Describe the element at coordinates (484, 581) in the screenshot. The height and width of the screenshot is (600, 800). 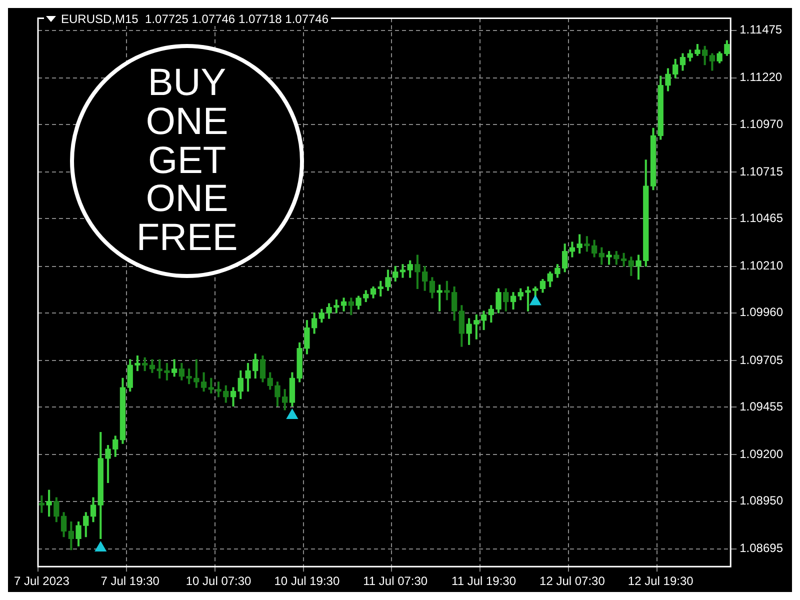
I see `x-tick-label: 11 Jul 19:30` at that location.